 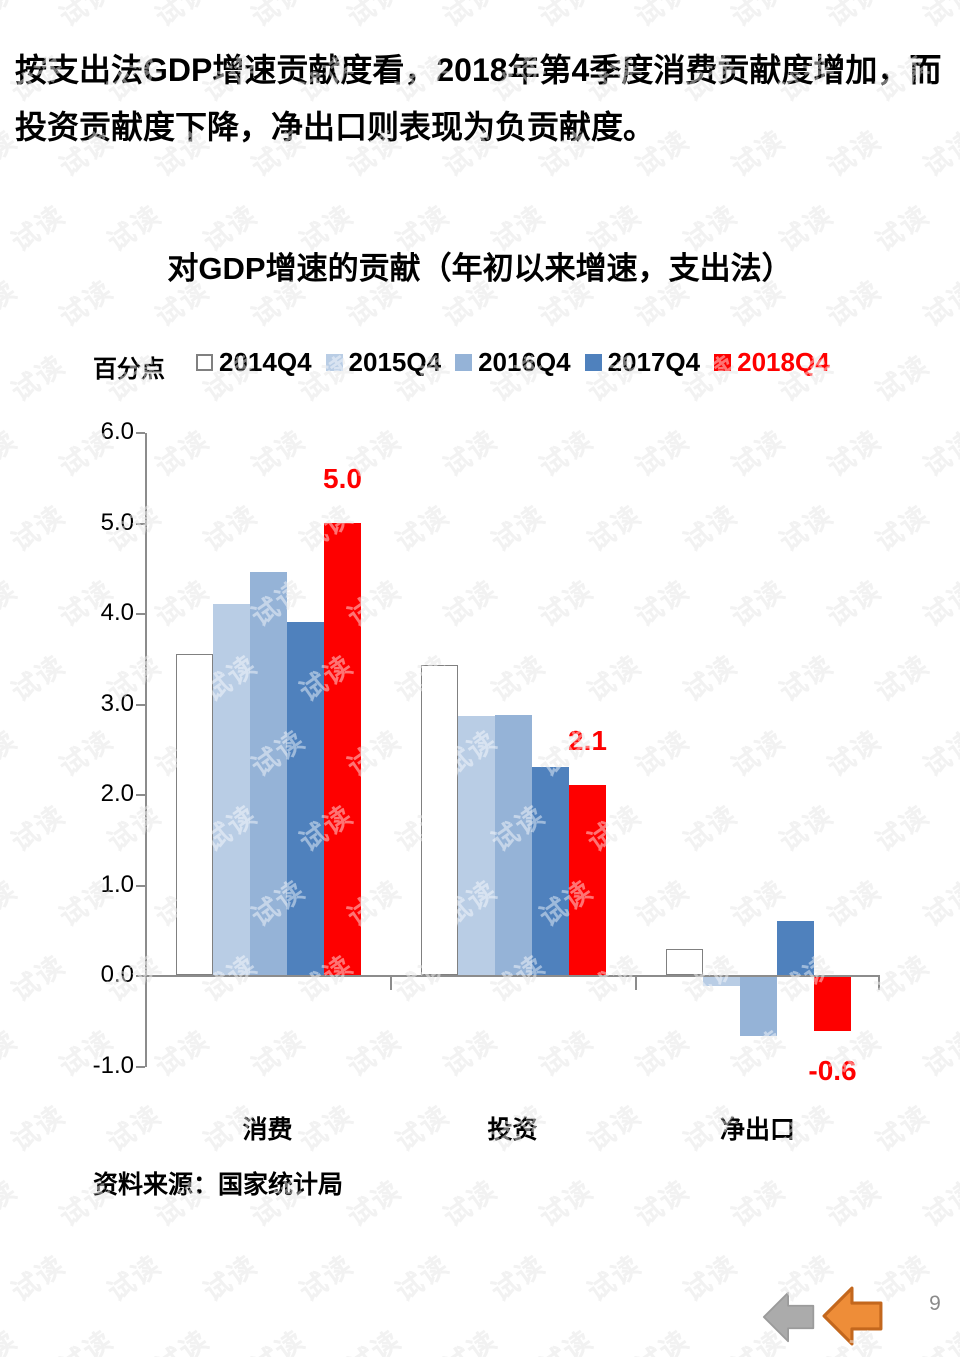 I want to click on page-number: 9, so click(x=935, y=1303).